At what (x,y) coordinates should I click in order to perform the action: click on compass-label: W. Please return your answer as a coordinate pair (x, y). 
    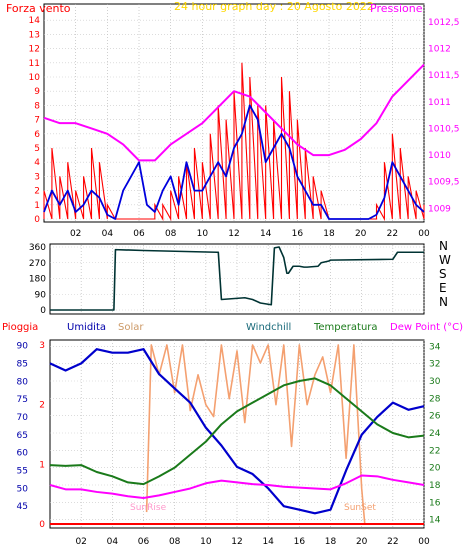
    Looking at the image, I should click on (445, 260).